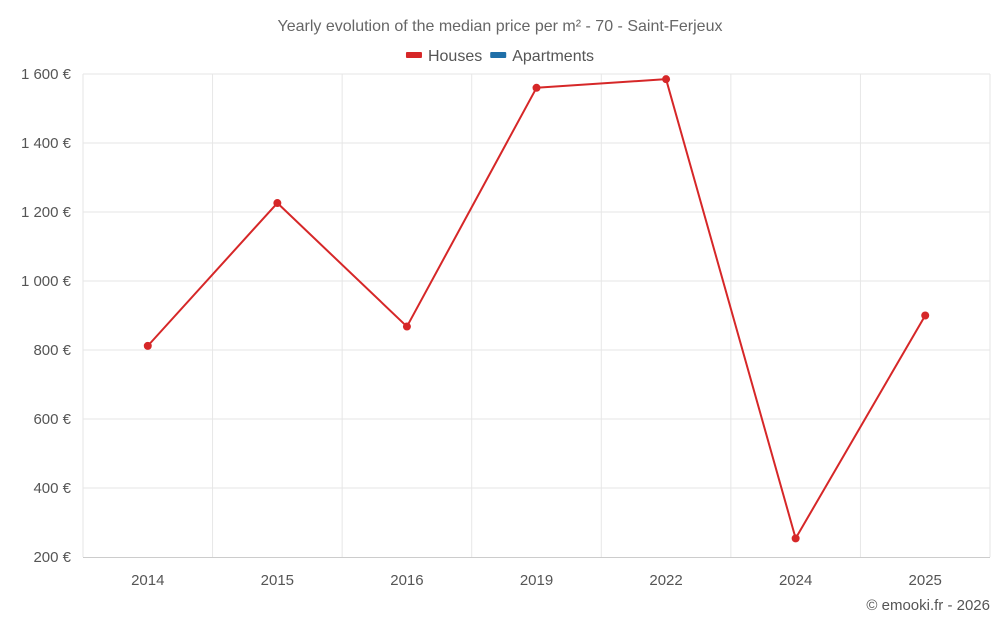  I want to click on legend: Houses Apartments, so click(499, 56).